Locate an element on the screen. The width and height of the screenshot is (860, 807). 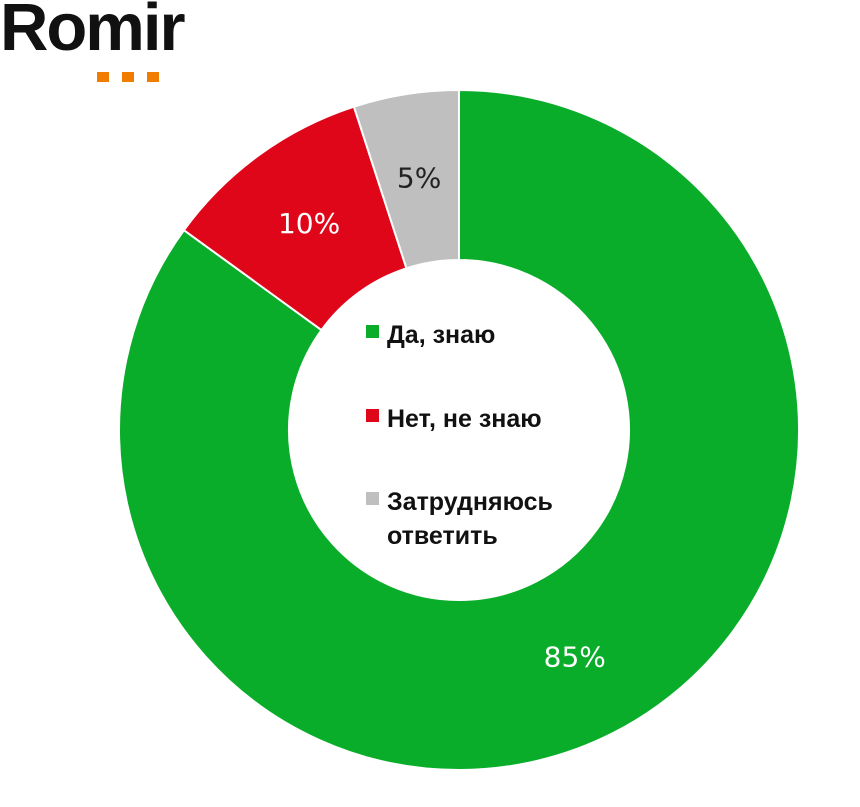
legend-label-unsure-line1: Затрудняюсь is located at coordinates (470, 502).